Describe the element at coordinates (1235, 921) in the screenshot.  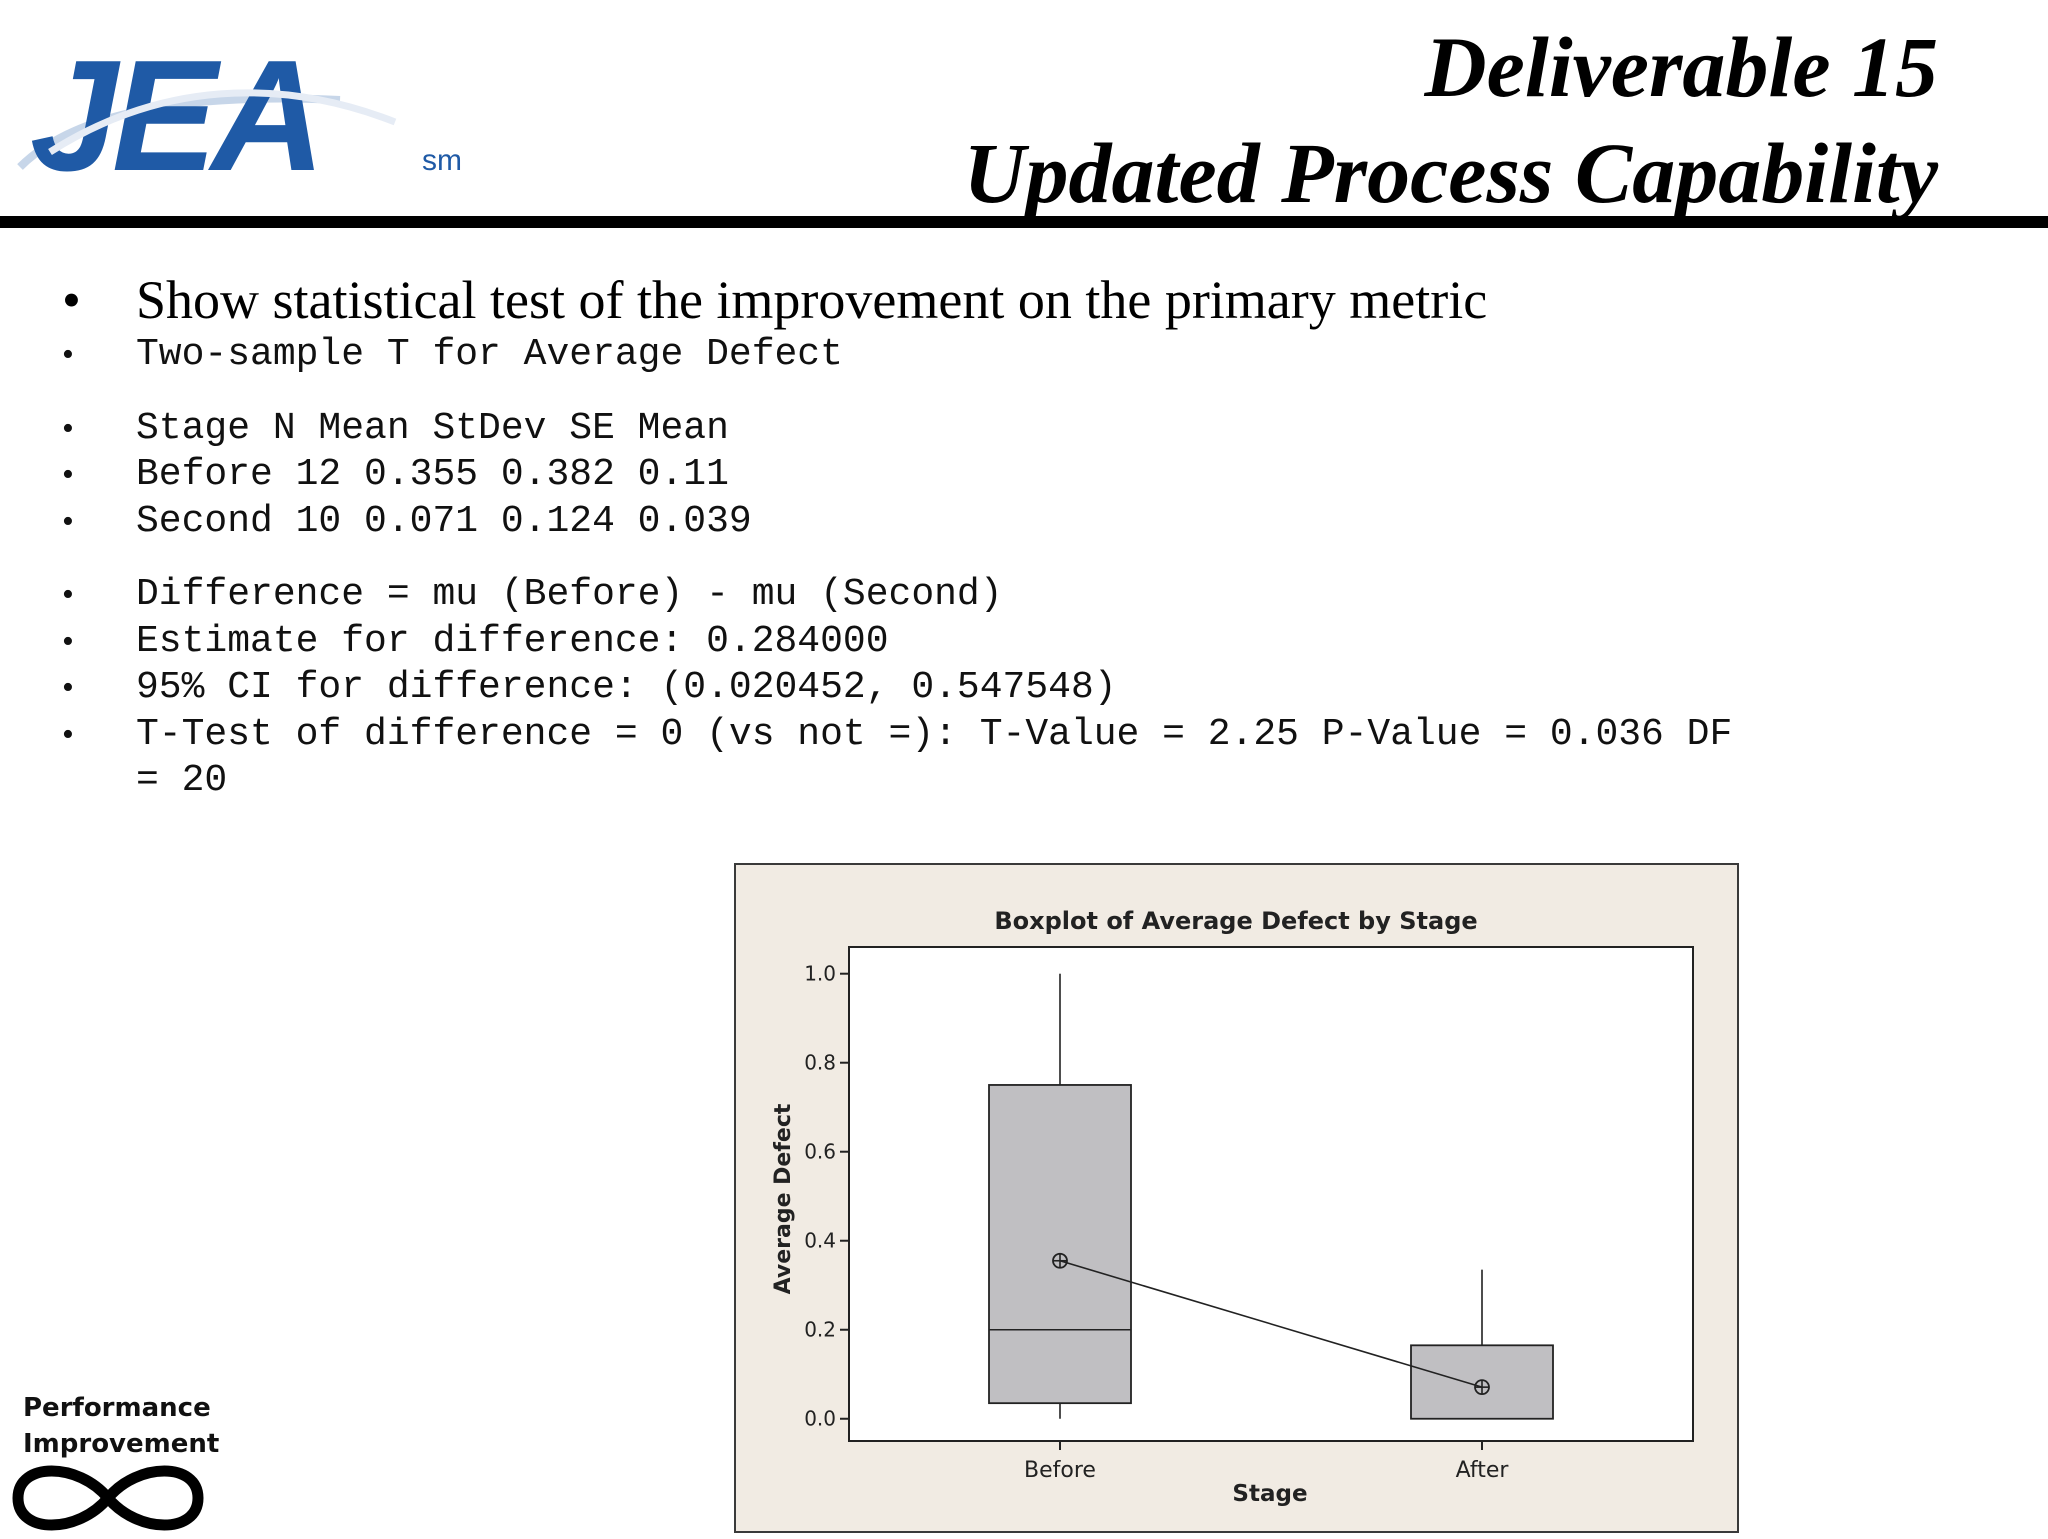
I see `chart-title: Boxplot of Average Defect by Stage` at that location.